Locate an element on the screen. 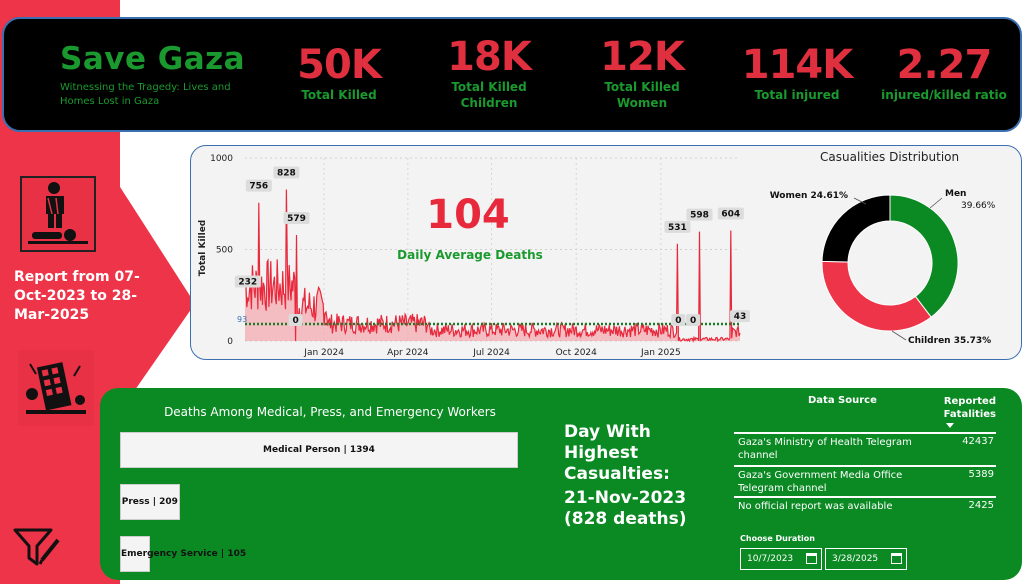 The image size is (1024, 584). filter-icon is located at coordinates (37, 547).